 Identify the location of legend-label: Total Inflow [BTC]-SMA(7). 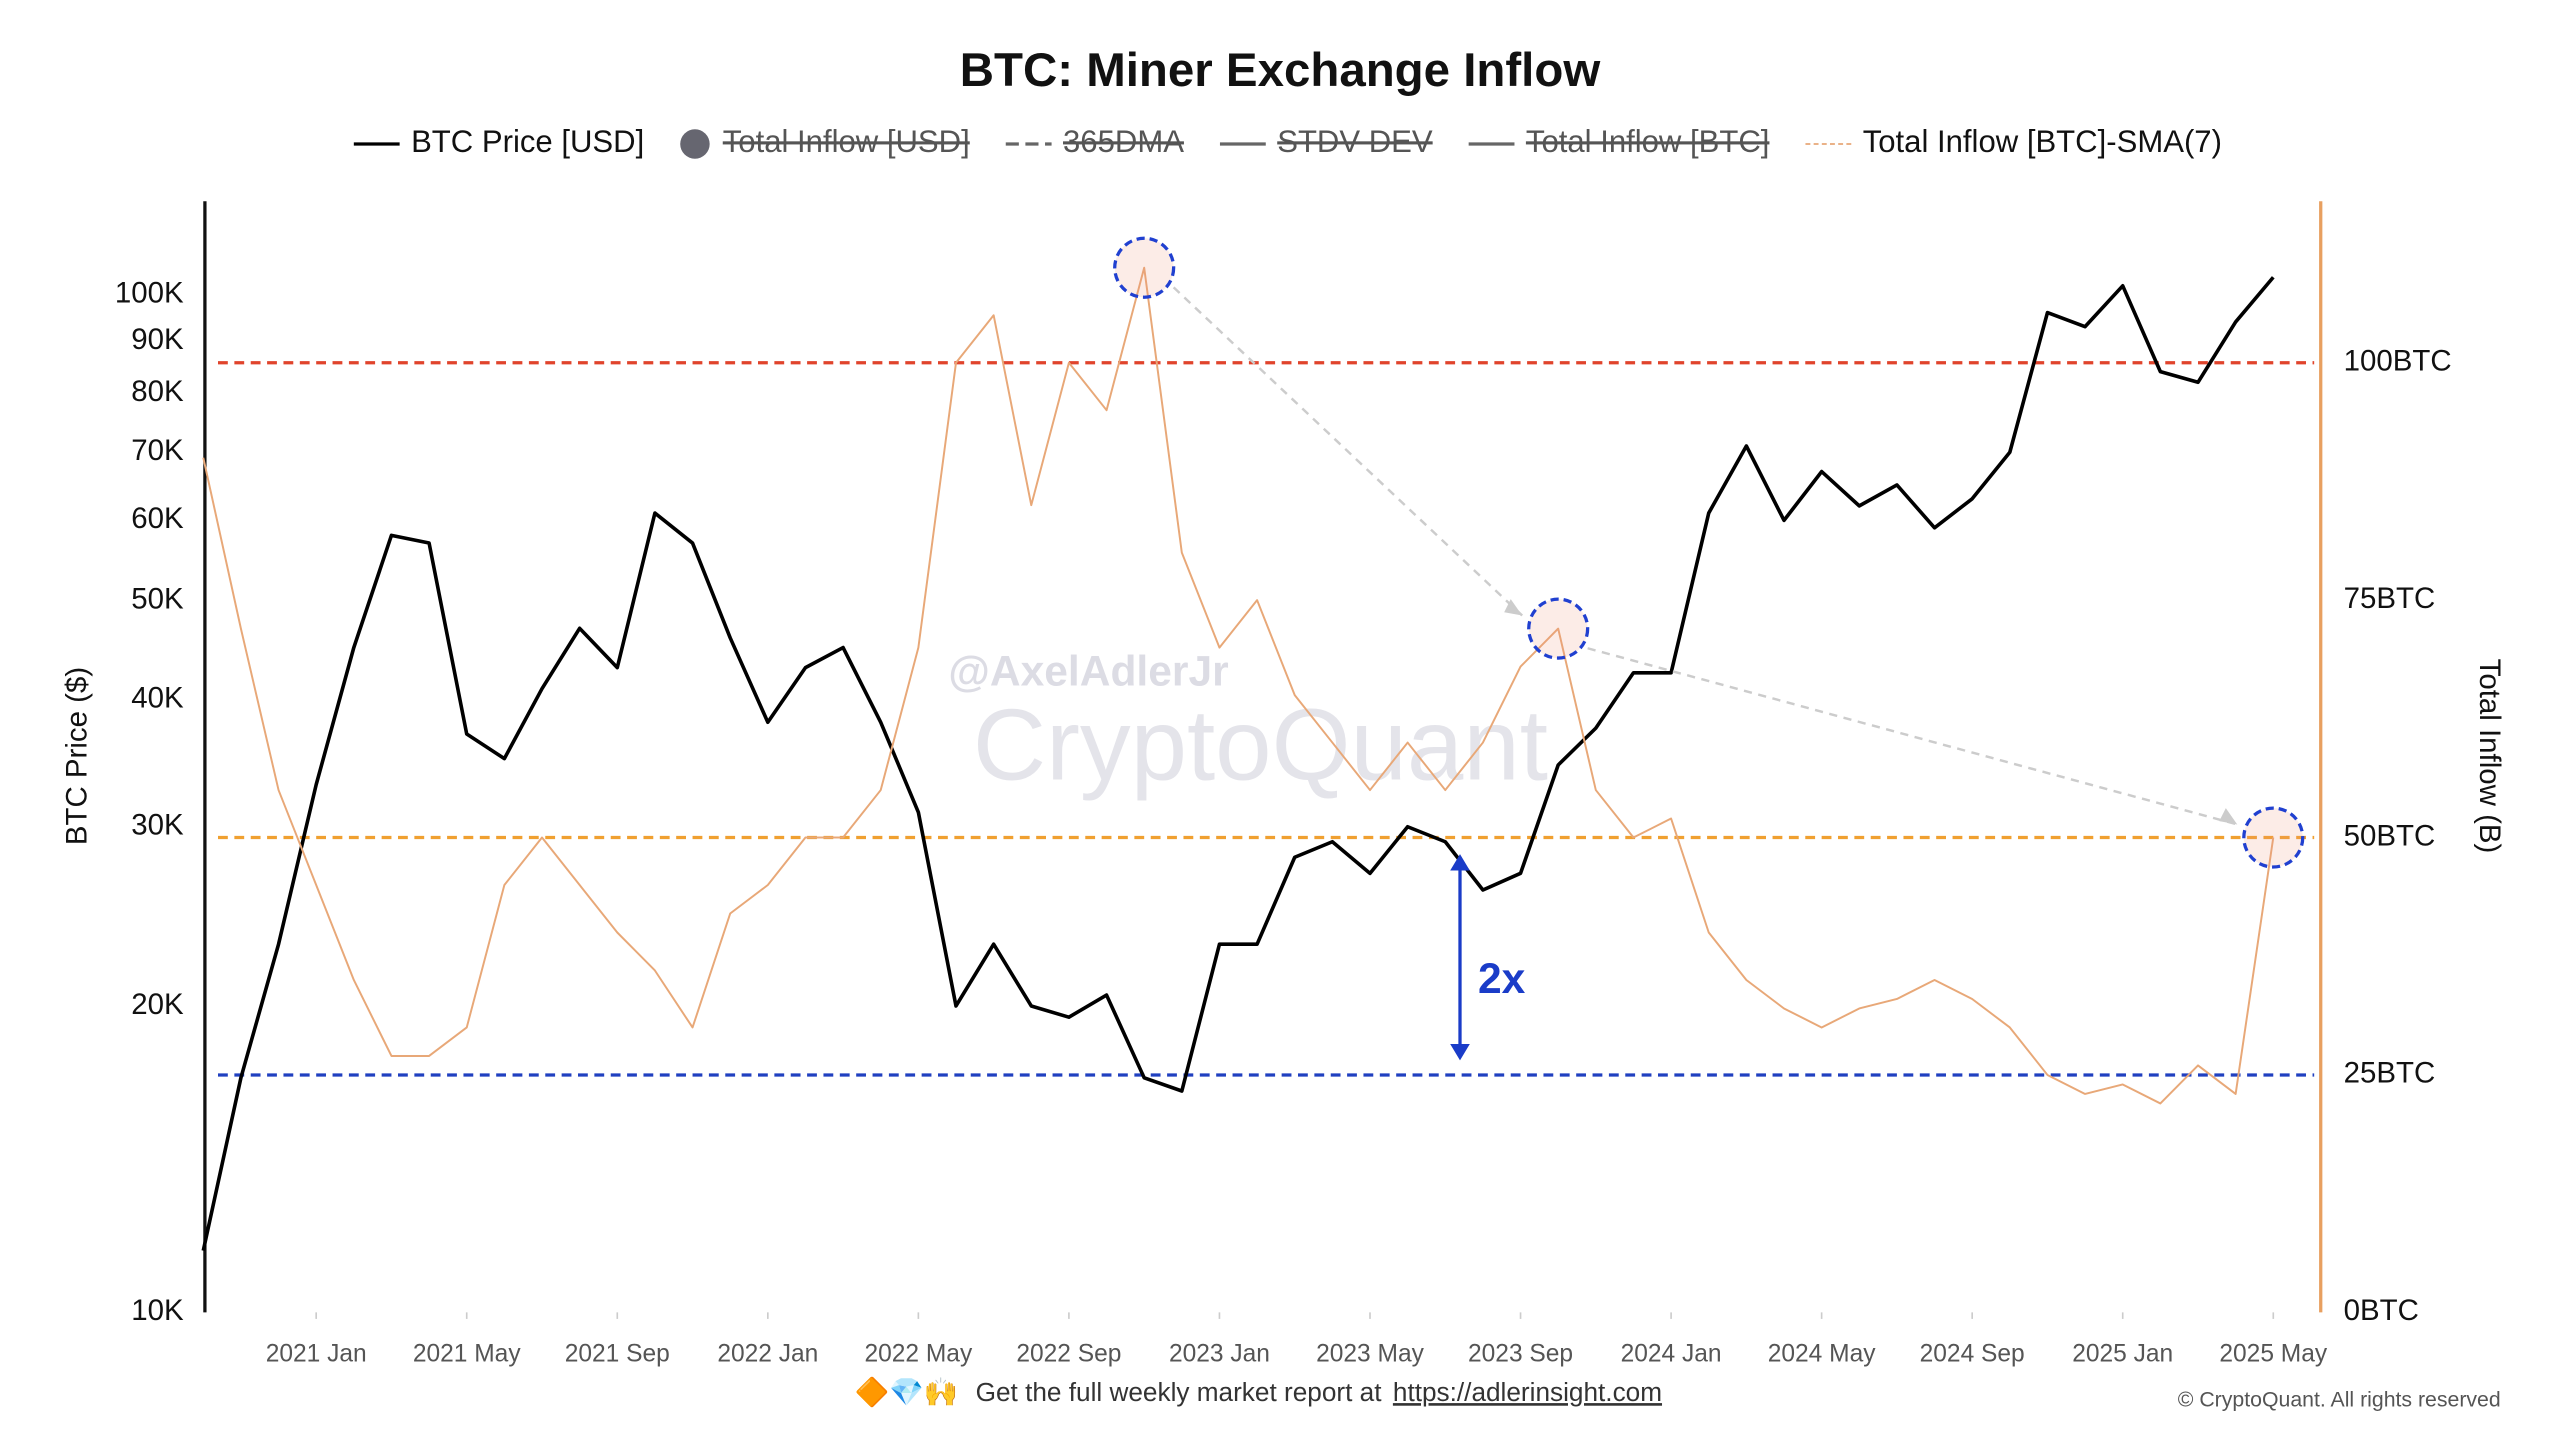
(2042, 141).